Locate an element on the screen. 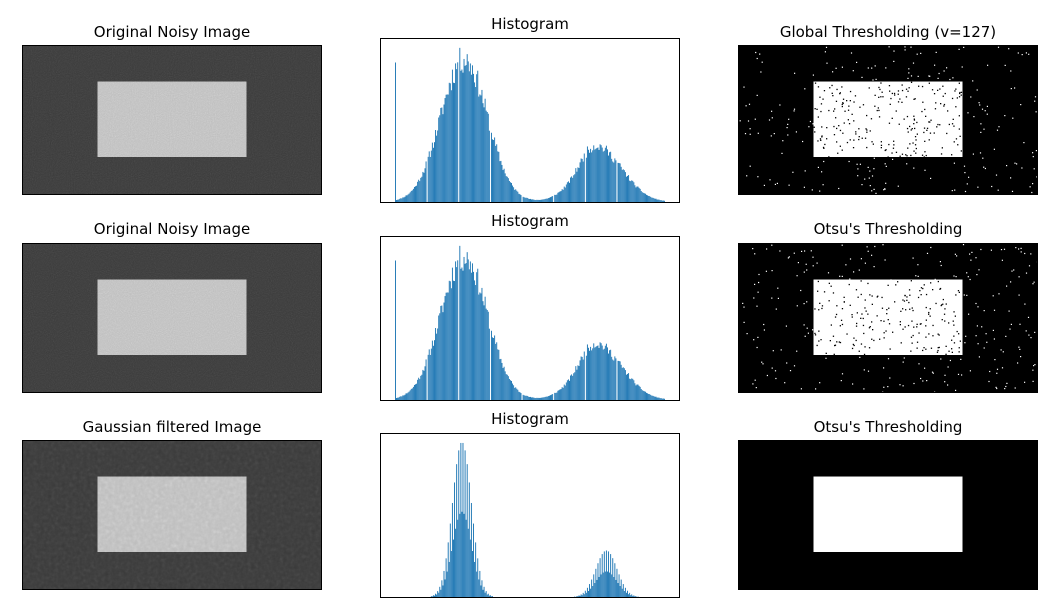 The height and width of the screenshot is (600, 1061). noise-overlay is located at coordinates (172, 120).